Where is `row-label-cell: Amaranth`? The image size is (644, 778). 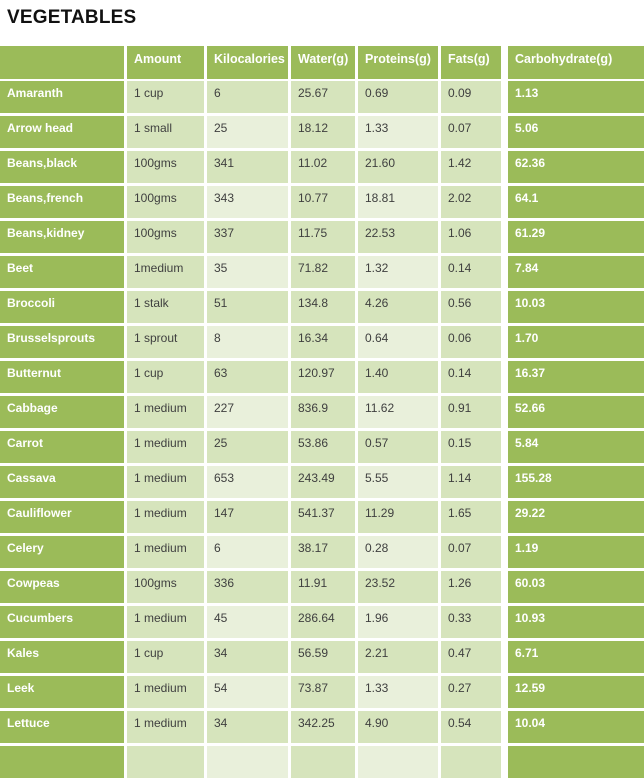
row-label-cell: Amaranth is located at coordinates (62, 97).